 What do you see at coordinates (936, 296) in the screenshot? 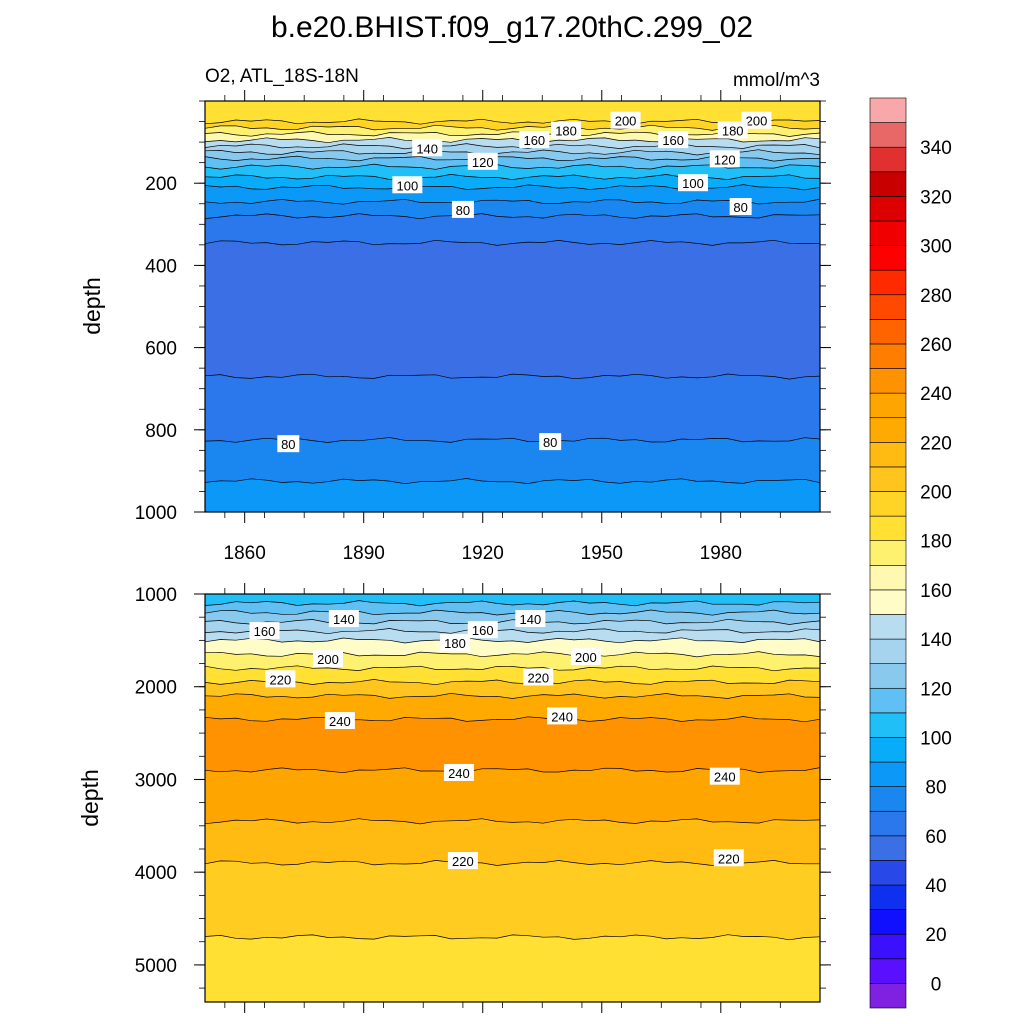
I see `colorbar-label: 280` at bounding box center [936, 296].